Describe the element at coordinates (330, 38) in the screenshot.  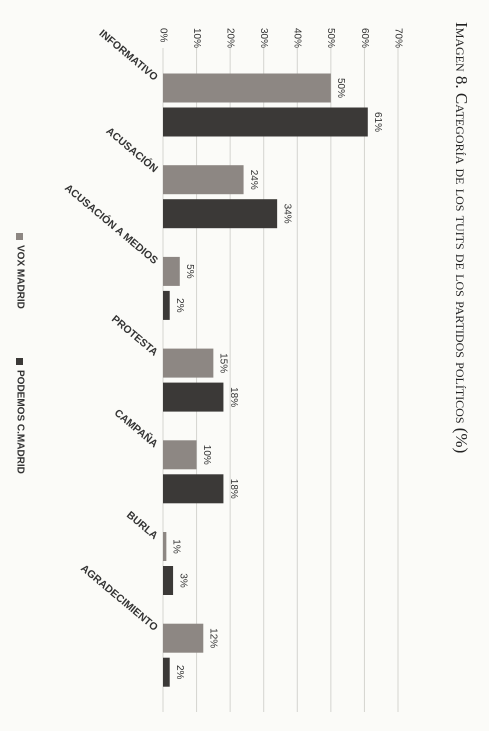
I see `y-tick-label: 50%` at that location.